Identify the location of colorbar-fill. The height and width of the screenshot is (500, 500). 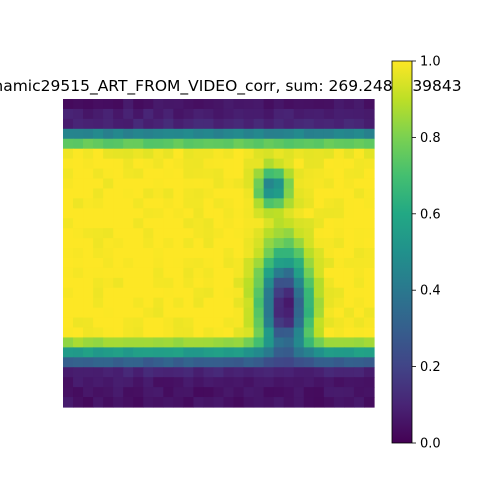
(402, 252).